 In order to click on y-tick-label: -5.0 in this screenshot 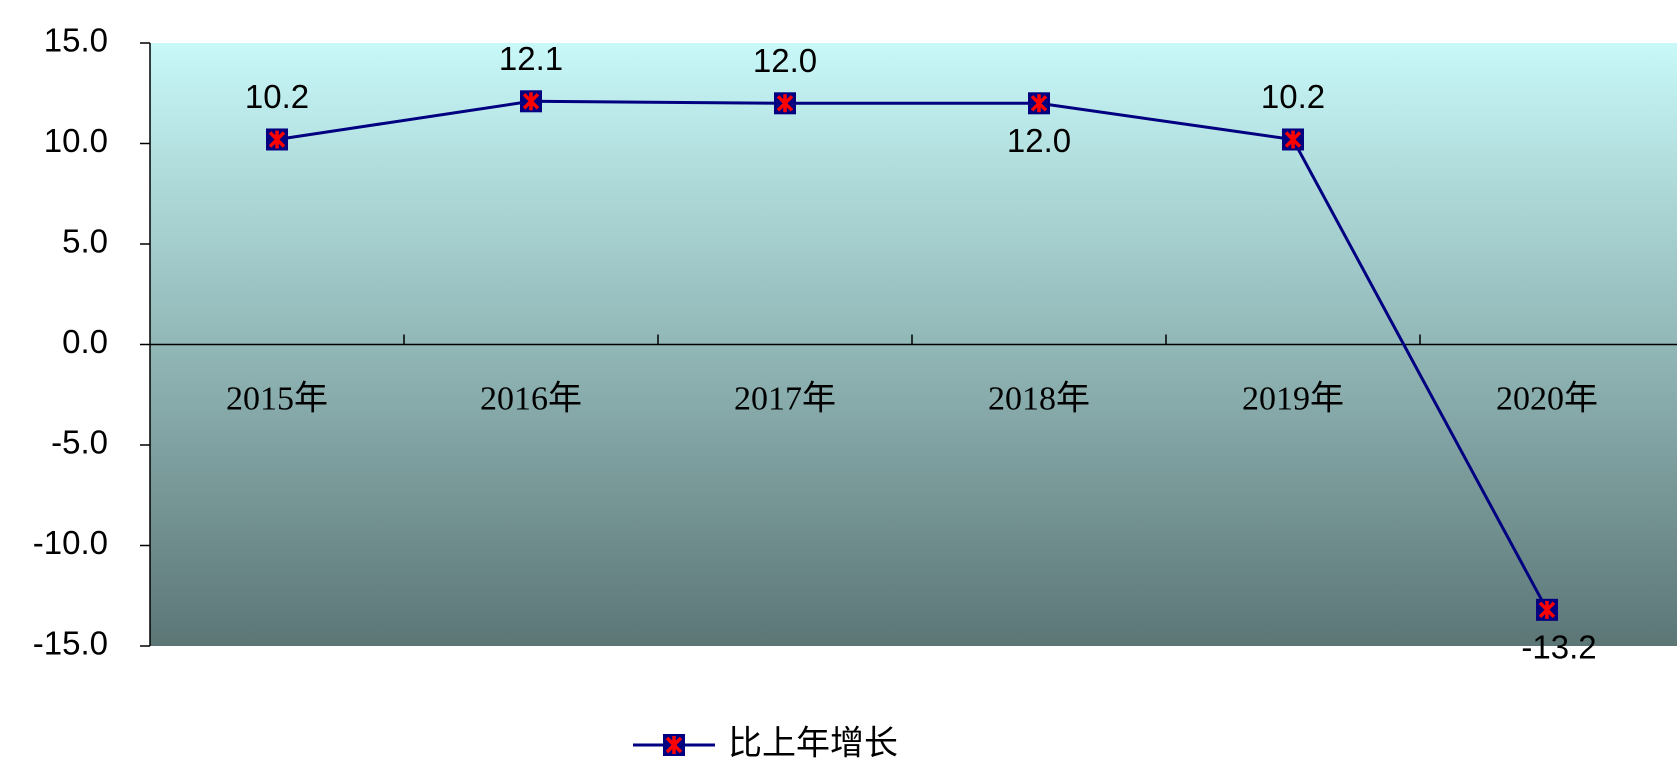, I will do `click(79, 442)`.